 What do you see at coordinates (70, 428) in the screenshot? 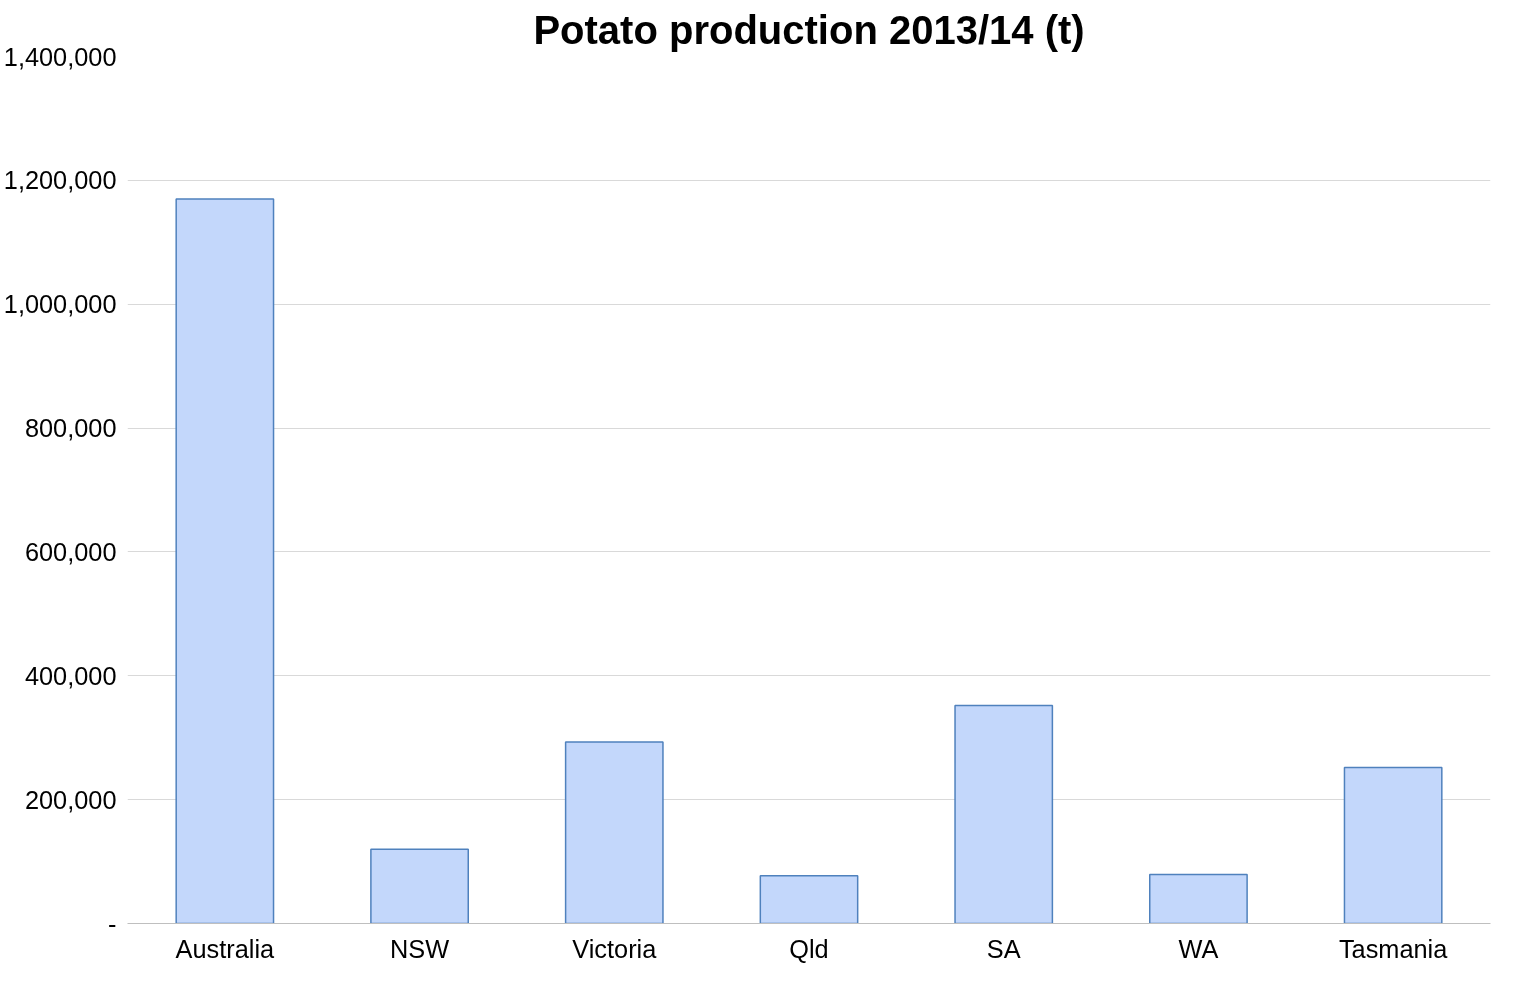
I see `y-tick-label: 800,000` at bounding box center [70, 428].